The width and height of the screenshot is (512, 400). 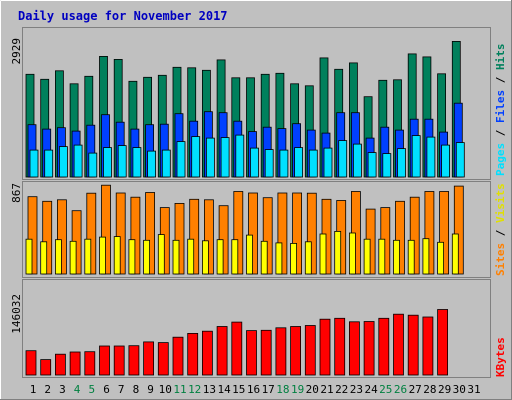 I want to click on x-tick-label-day-2: 2, so click(x=47, y=389).